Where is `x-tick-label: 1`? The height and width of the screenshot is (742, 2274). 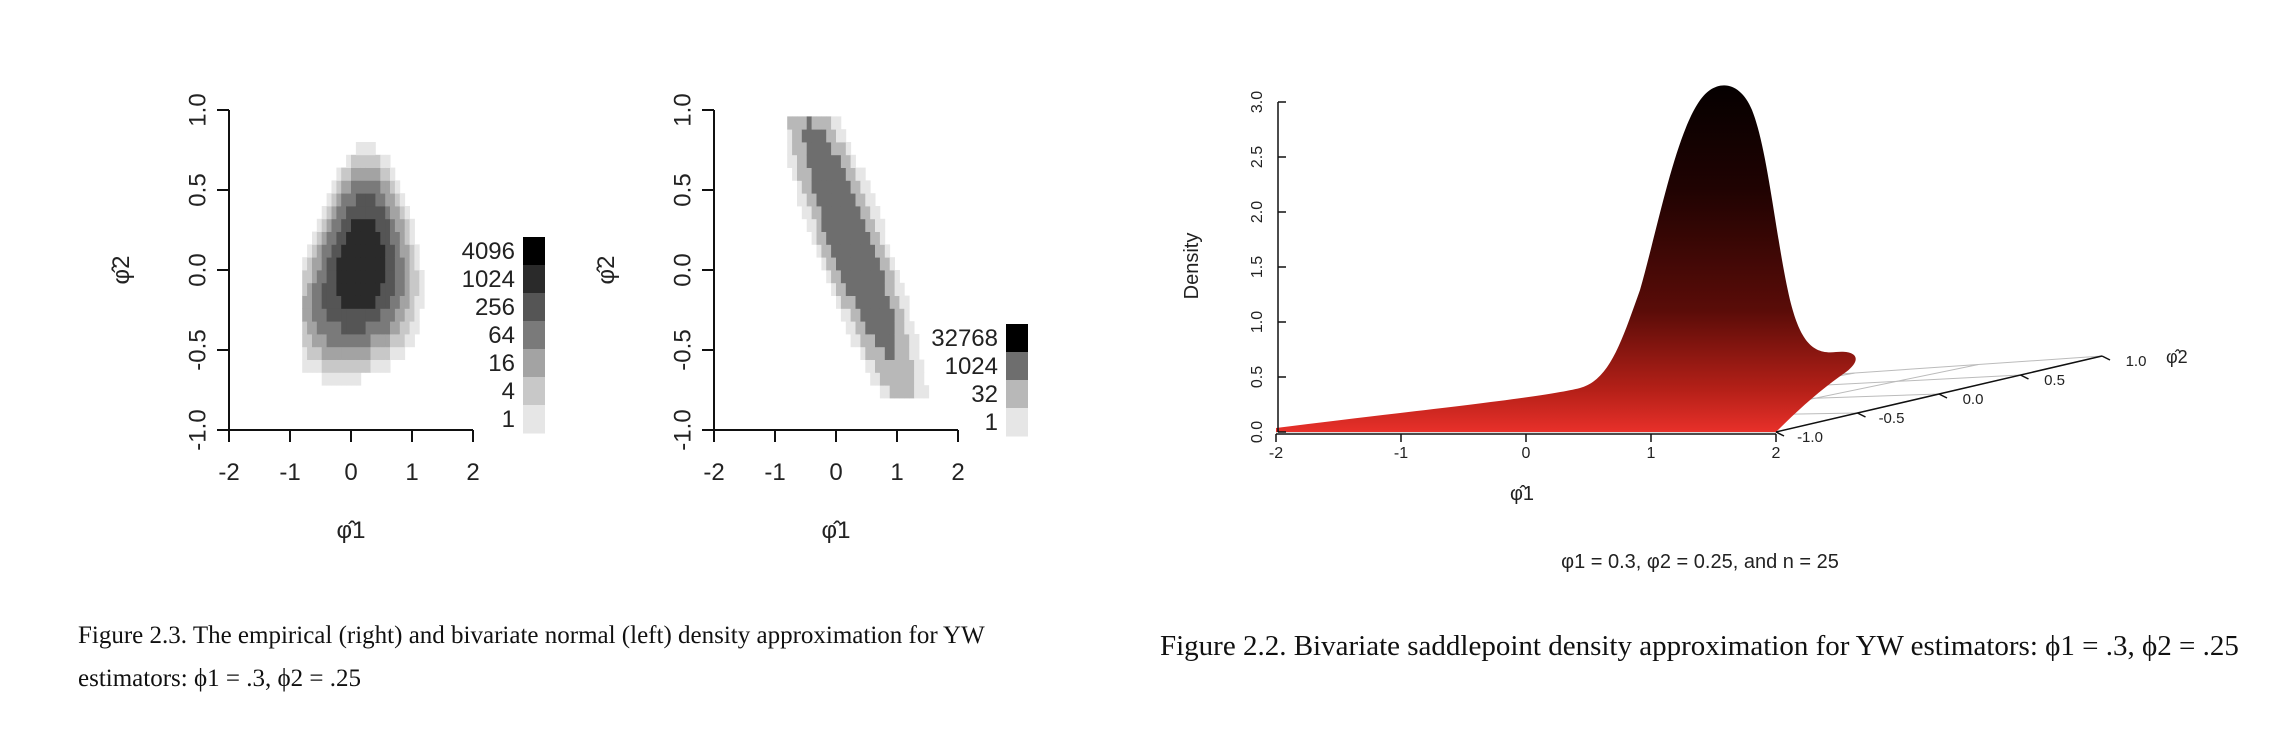
x-tick-label: 1 is located at coordinates (1651, 453).